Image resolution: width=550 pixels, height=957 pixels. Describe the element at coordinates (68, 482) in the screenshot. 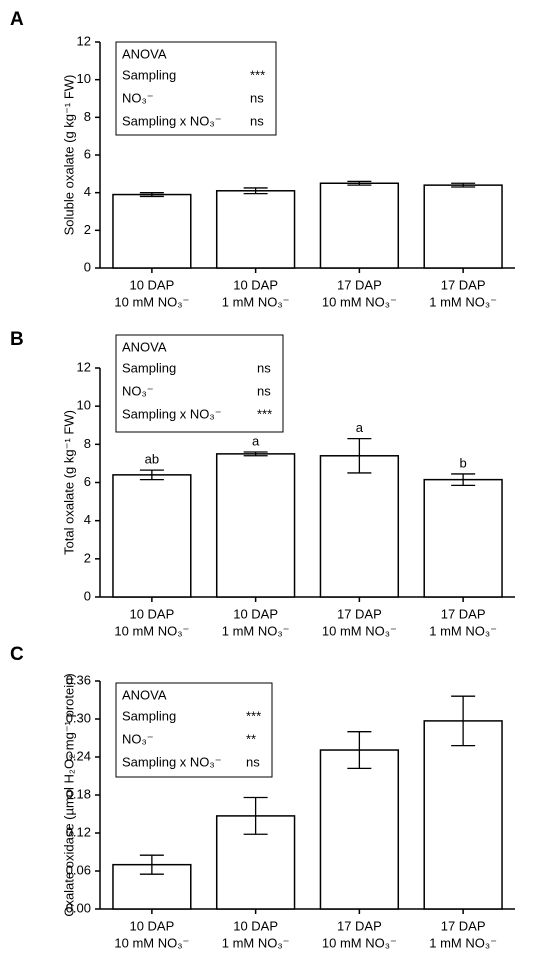

I see `y-axis-label: Total oxalate (g kg⁻¹ FW)` at that location.